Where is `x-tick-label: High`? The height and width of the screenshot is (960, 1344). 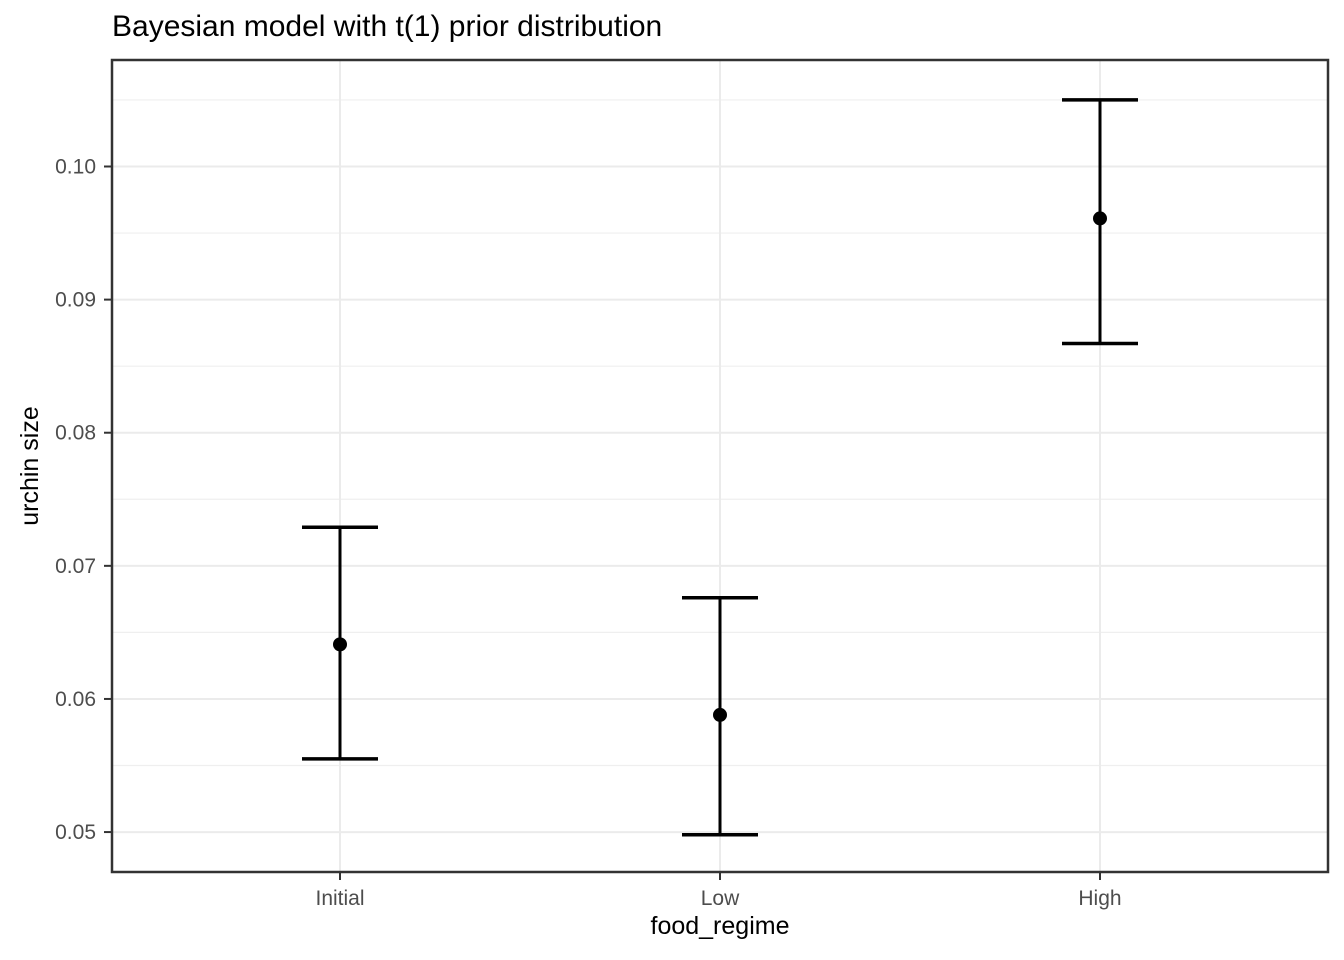
x-tick-label: High is located at coordinates (1099, 898).